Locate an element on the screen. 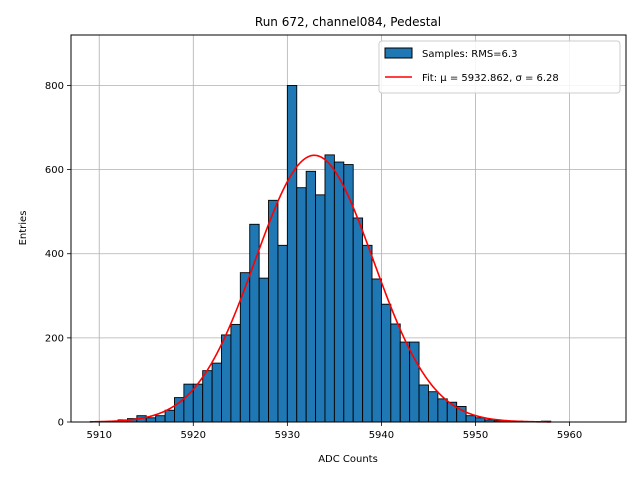 The image size is (640, 480). y-axis: 0 200 400 600 800 is located at coordinates (58, 255).